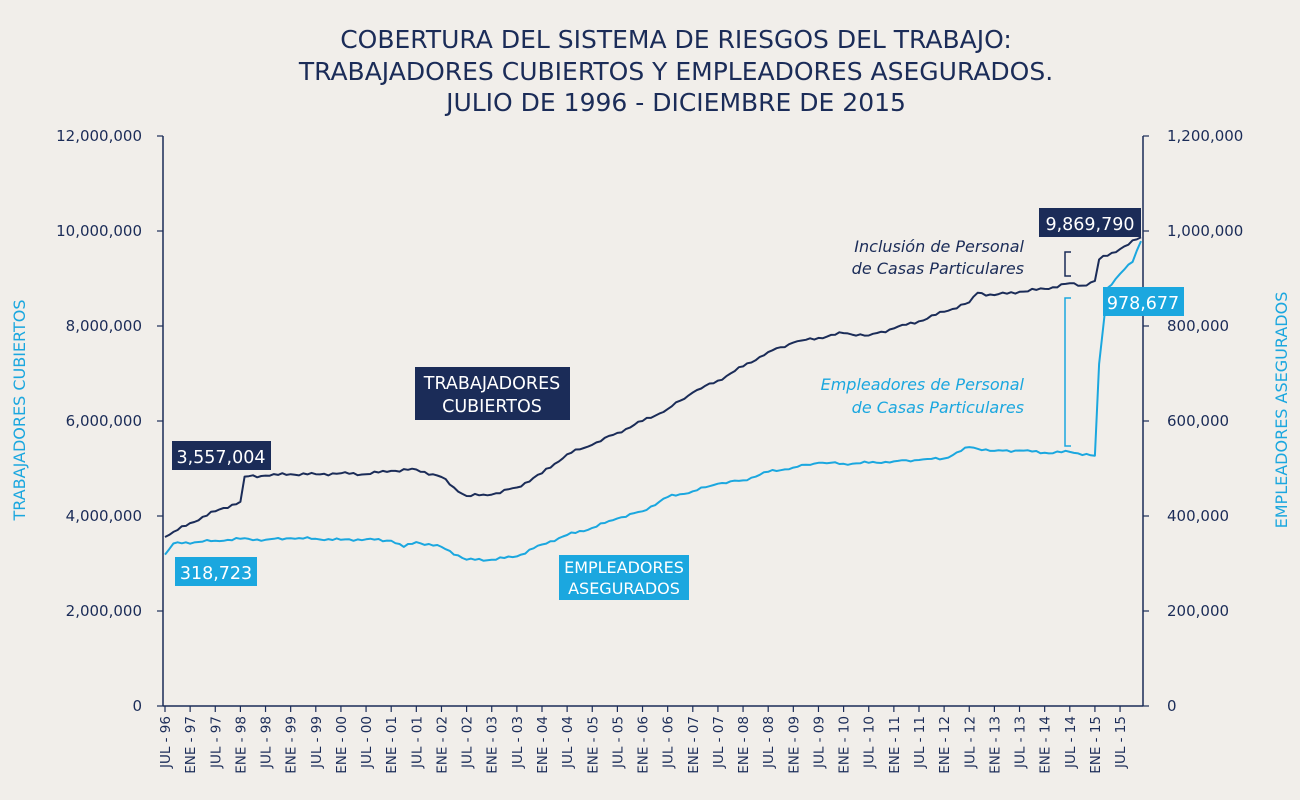 This screenshot has width=1300, height=800. I want to click on workers-annotation-bracket, so click(1067, 264).